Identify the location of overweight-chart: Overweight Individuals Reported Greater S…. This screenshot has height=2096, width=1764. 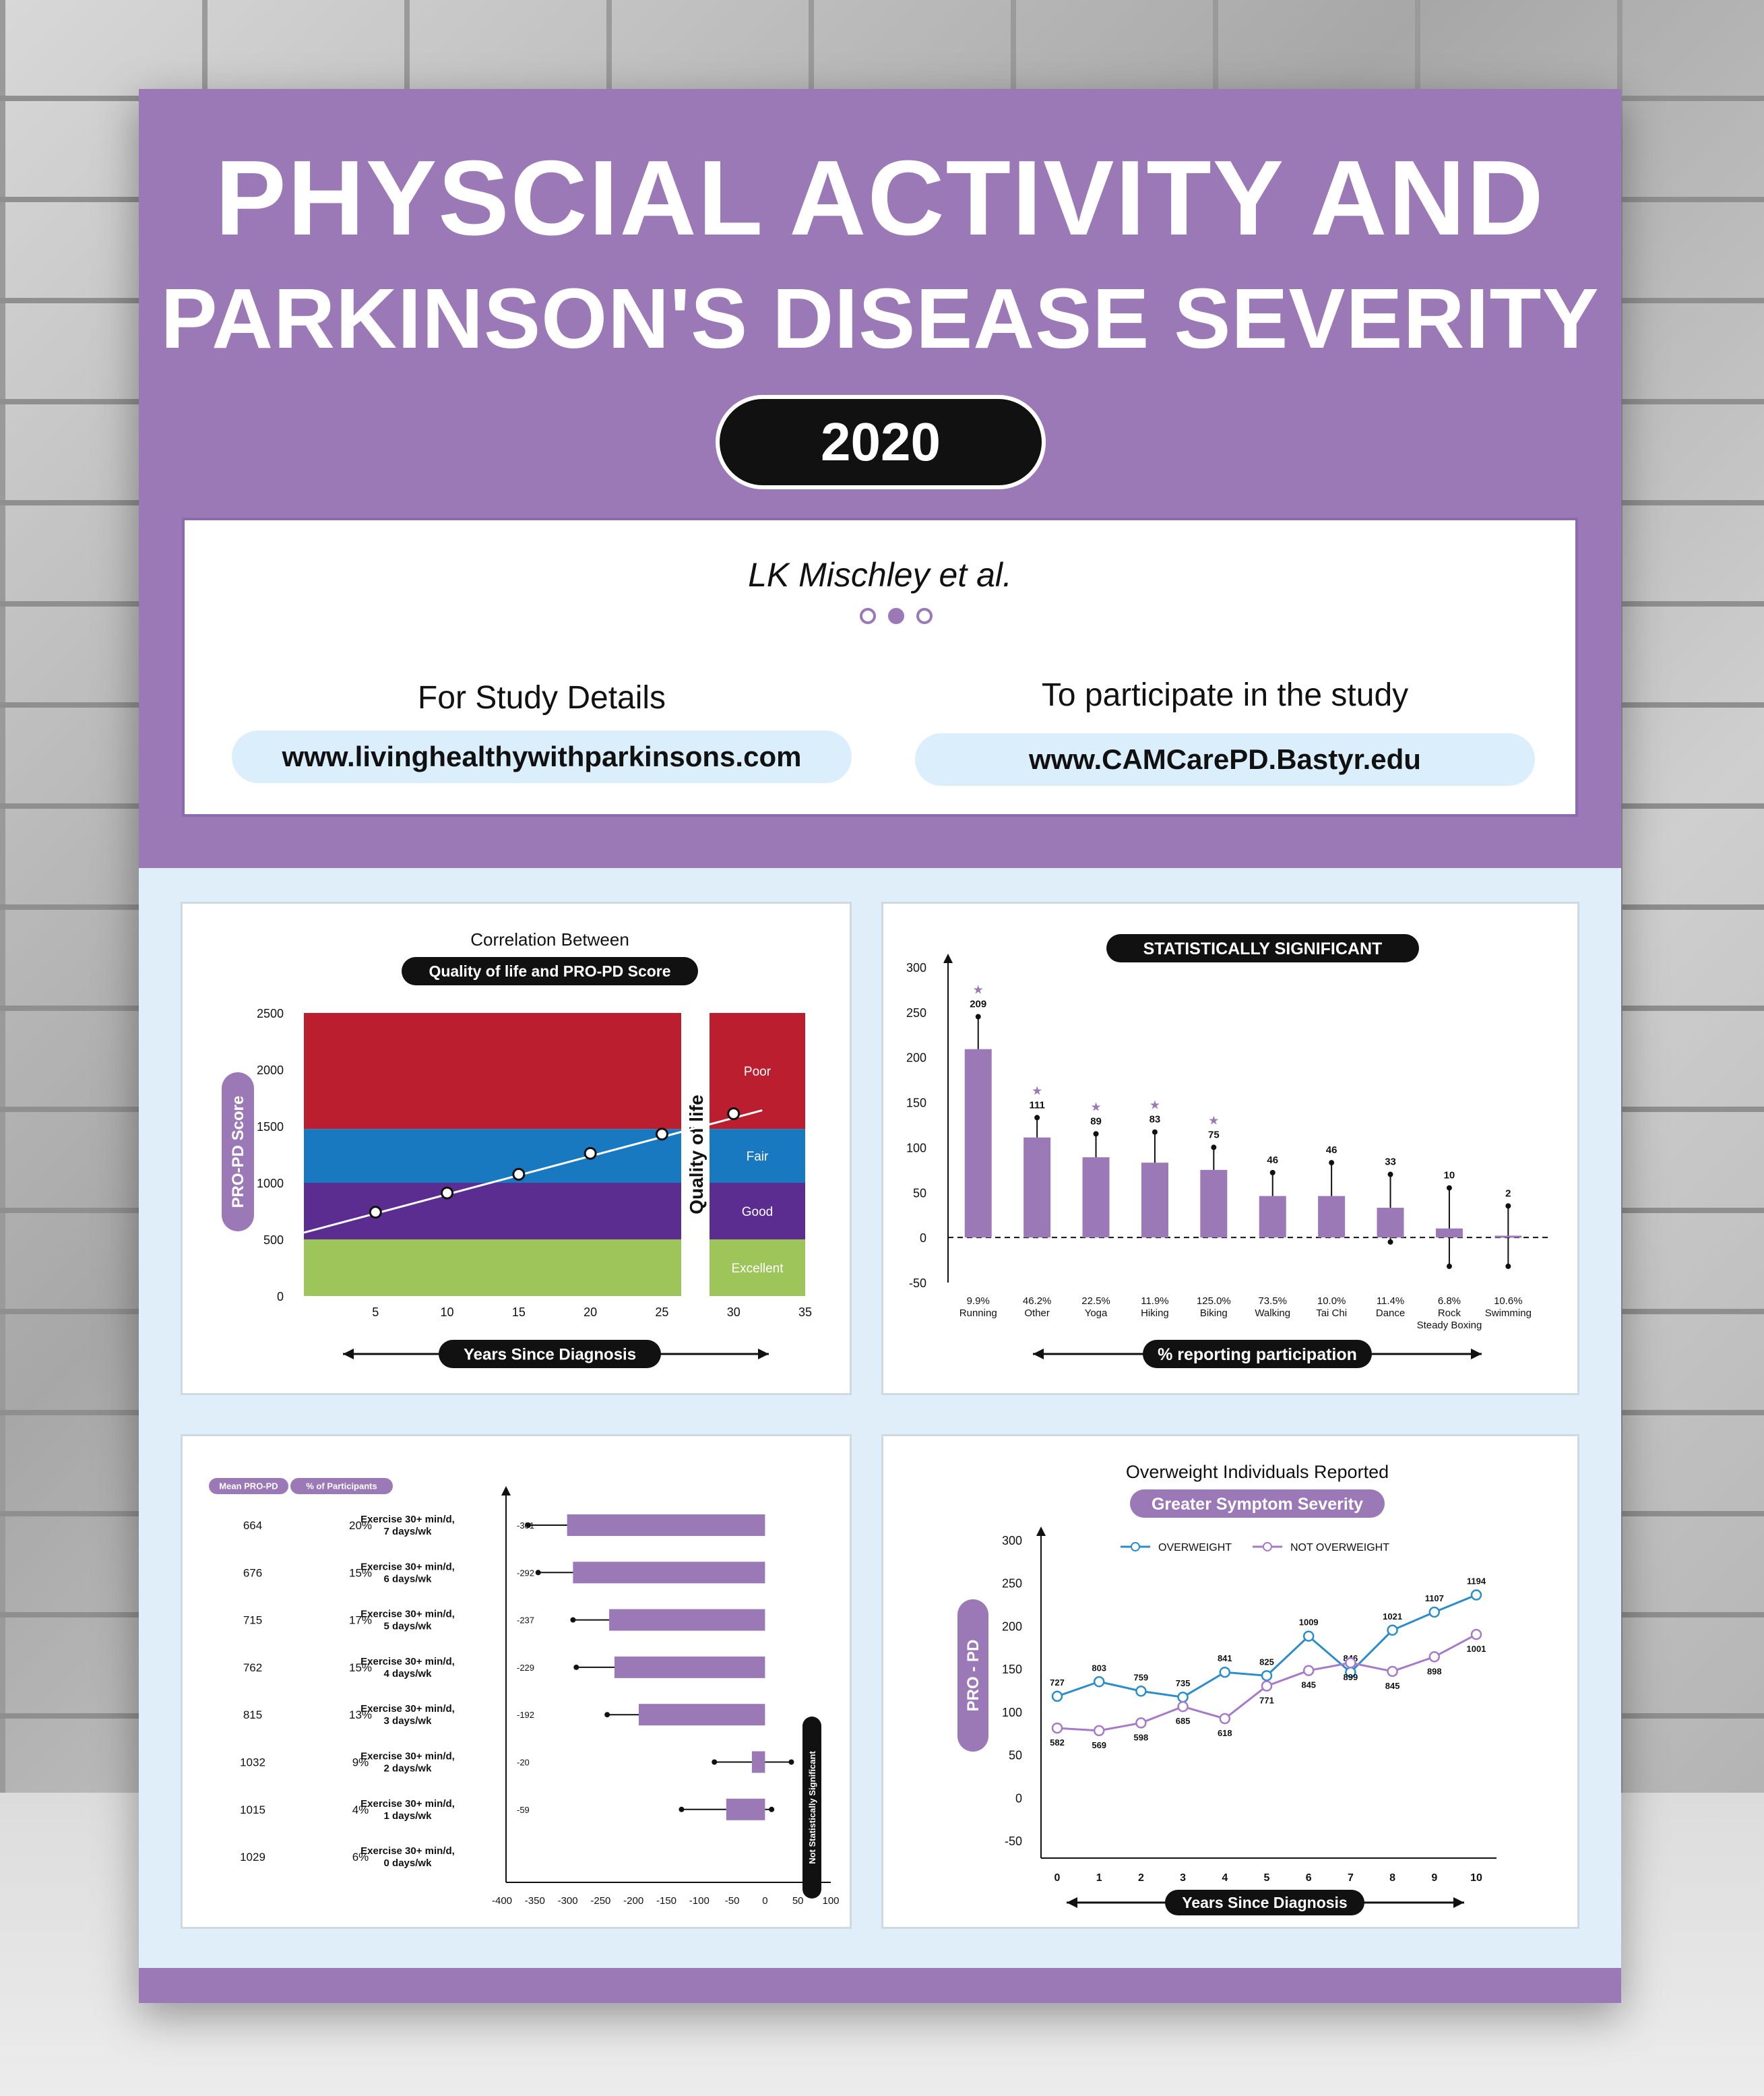
(1227, 1688).